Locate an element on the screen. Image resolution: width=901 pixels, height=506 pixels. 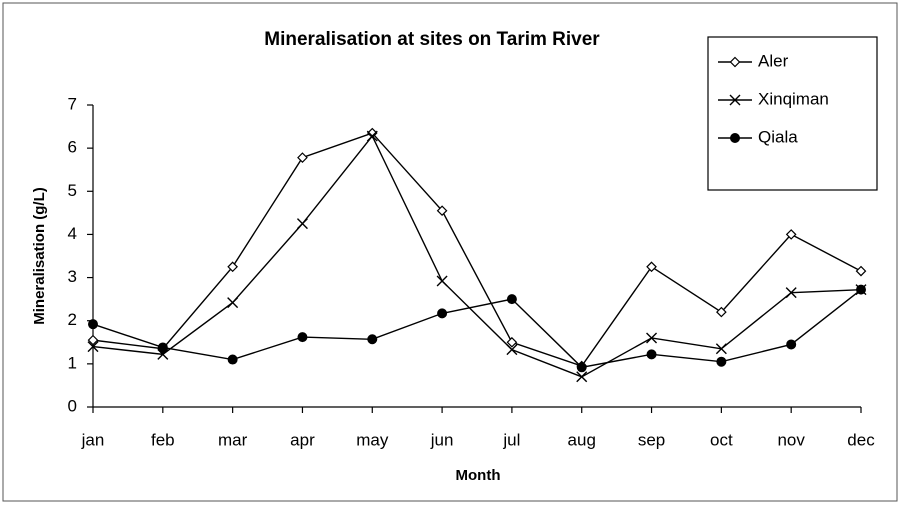
y-tick-label: 5 is located at coordinates (72, 190).